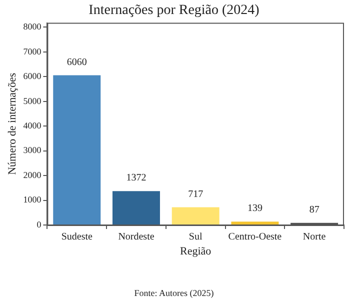 The width and height of the screenshot is (352, 303). What do you see at coordinates (32, 101) in the screenshot?
I see `y-tick-label: 5000` at bounding box center [32, 101].